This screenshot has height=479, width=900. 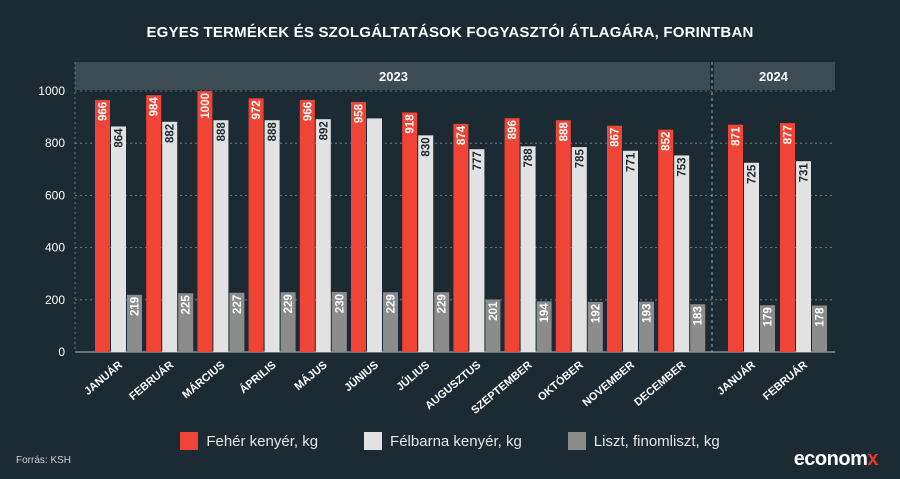 I want to click on legend-item-white-bread: Fehér kenyér, kg, so click(x=249, y=441).